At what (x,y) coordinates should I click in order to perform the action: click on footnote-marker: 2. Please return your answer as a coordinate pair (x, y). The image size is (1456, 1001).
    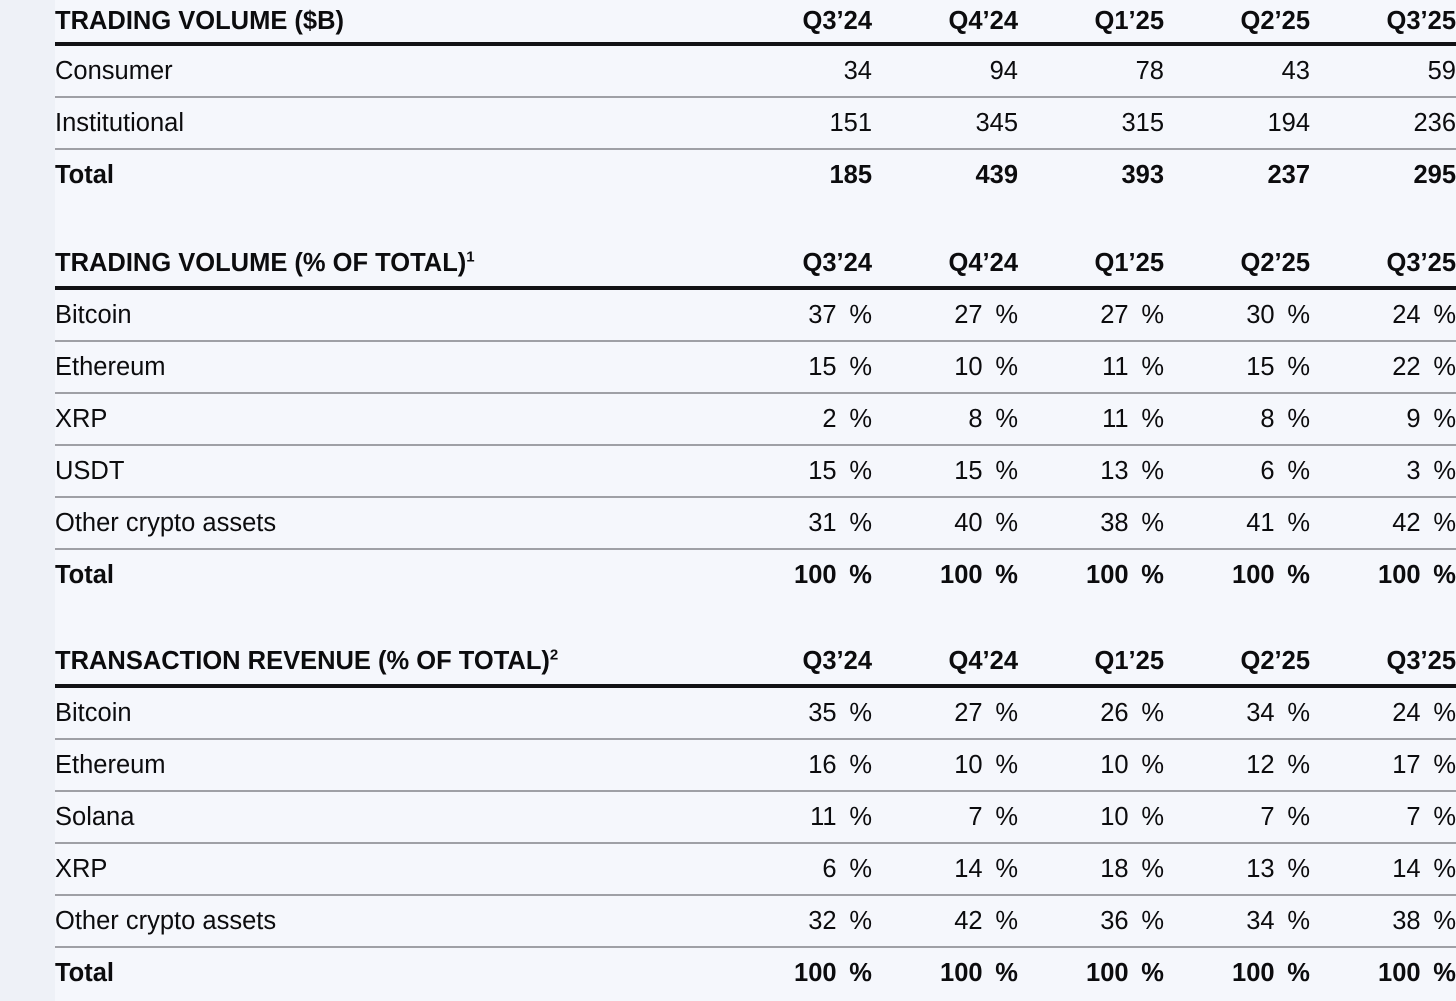
    Looking at the image, I should click on (554, 654).